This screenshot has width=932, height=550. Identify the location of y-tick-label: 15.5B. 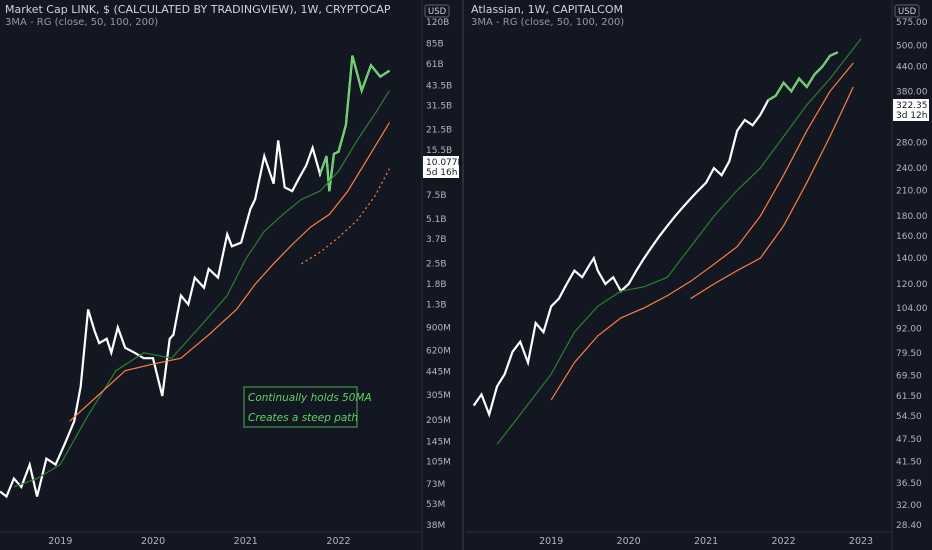
(439, 151).